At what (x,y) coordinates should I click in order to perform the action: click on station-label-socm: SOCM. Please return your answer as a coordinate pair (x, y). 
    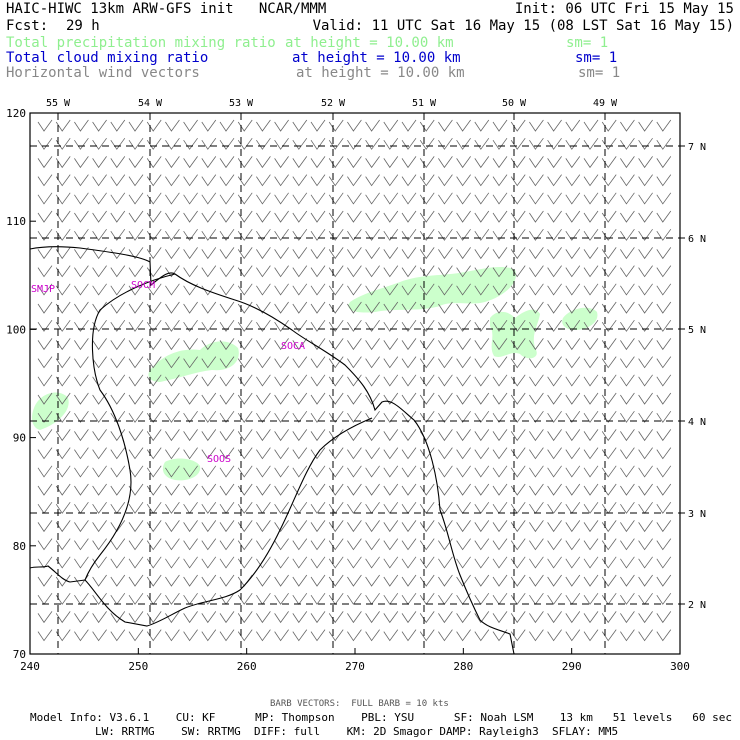
    Looking at the image, I should click on (143, 285).